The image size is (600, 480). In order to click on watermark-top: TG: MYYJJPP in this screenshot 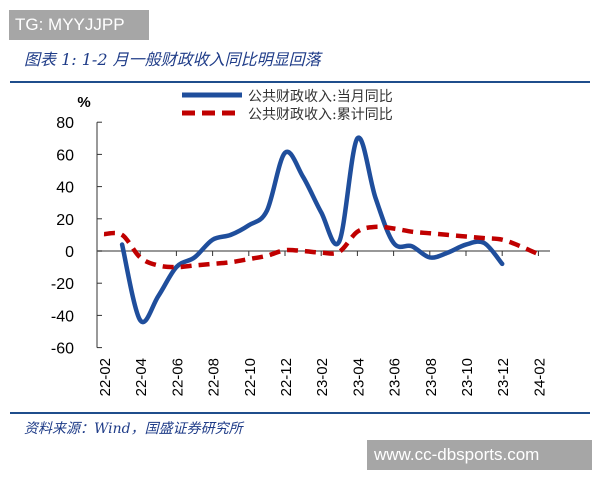, I will do `click(79, 25)`.